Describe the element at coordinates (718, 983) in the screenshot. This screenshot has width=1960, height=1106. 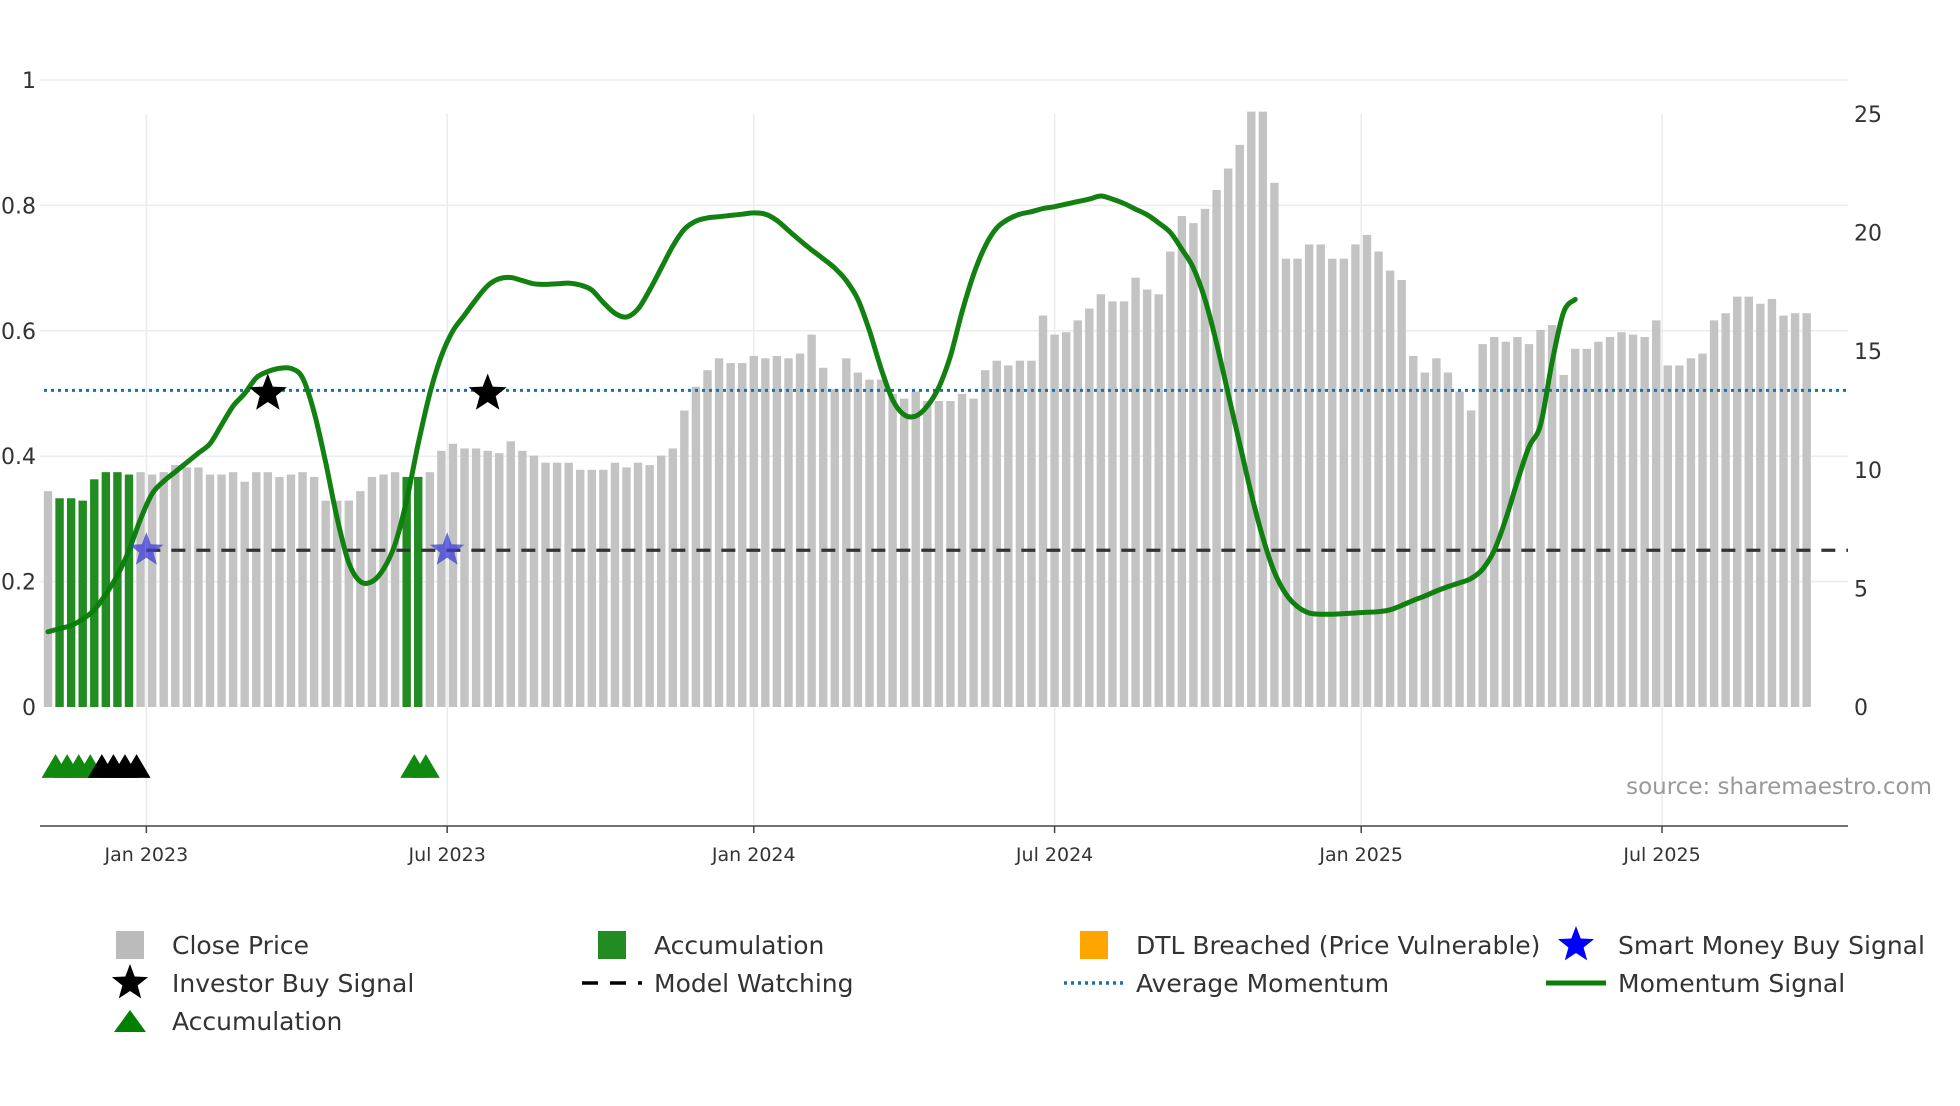
I see `legend-item: Model Watching` at that location.